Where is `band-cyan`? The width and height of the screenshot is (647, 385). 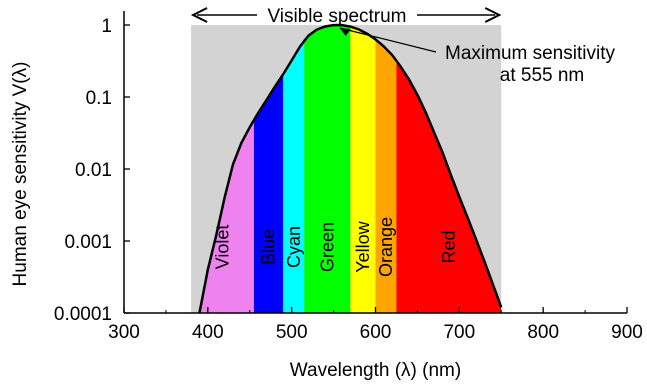
band-cyan is located at coordinates (294, 169).